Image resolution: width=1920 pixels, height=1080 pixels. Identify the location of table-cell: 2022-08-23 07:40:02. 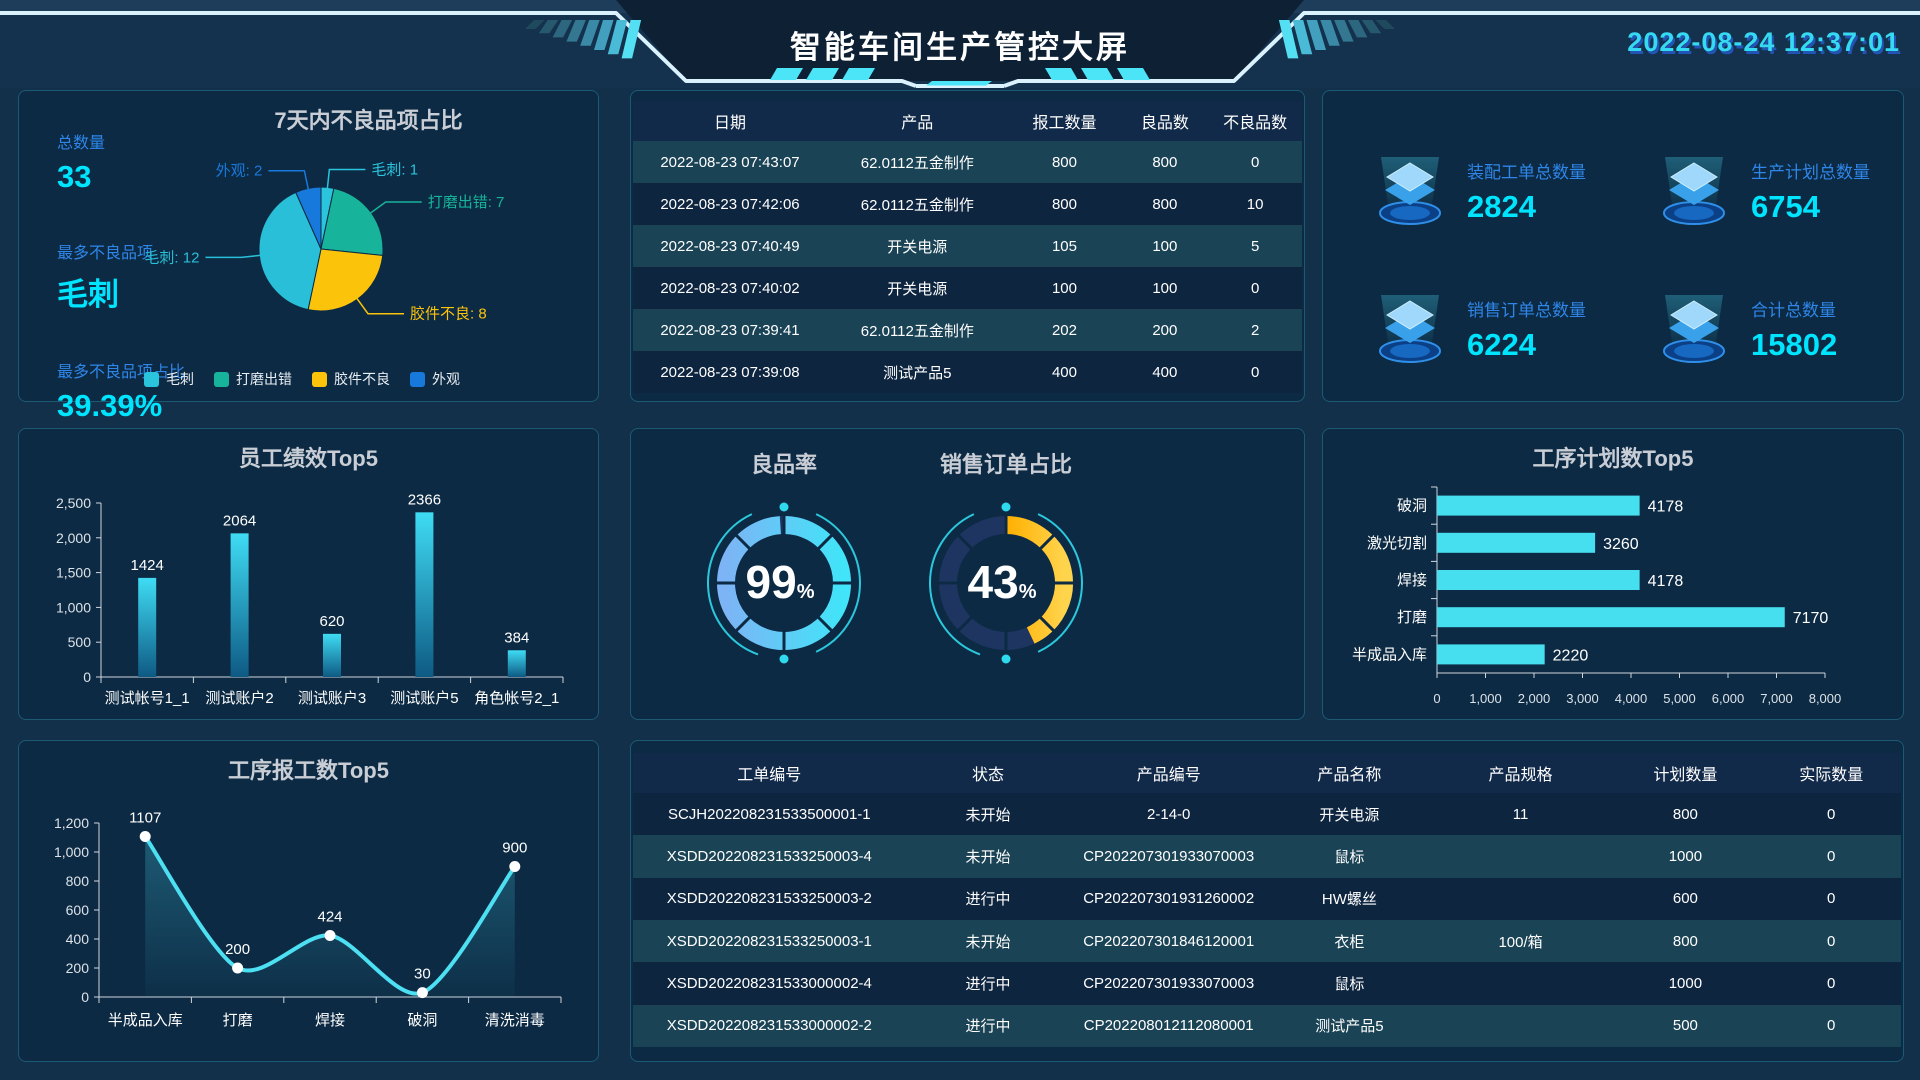
(730, 288).